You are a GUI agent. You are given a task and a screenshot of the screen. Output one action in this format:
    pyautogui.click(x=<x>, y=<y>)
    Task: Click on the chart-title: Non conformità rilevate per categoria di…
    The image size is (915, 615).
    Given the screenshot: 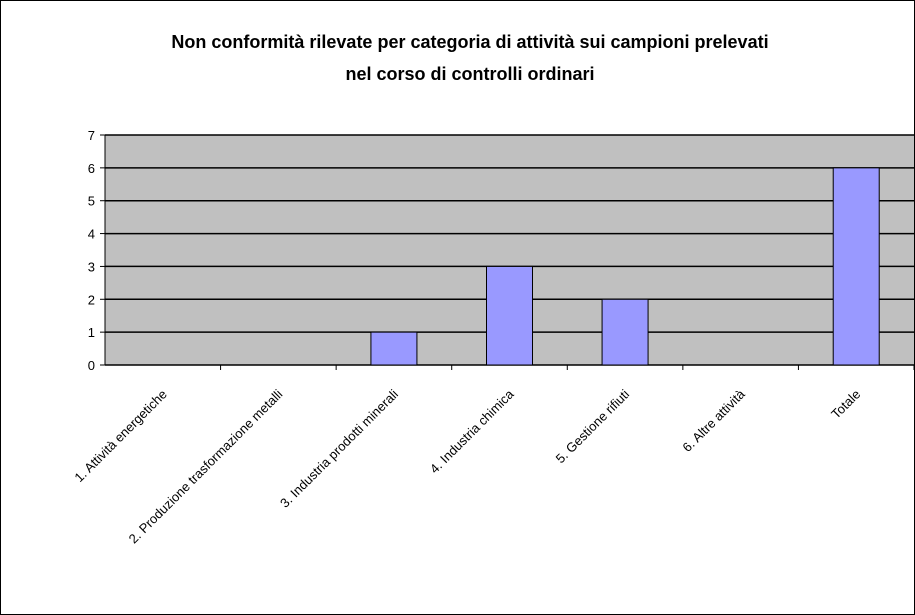 What is the action you would take?
    pyautogui.click(x=469, y=42)
    